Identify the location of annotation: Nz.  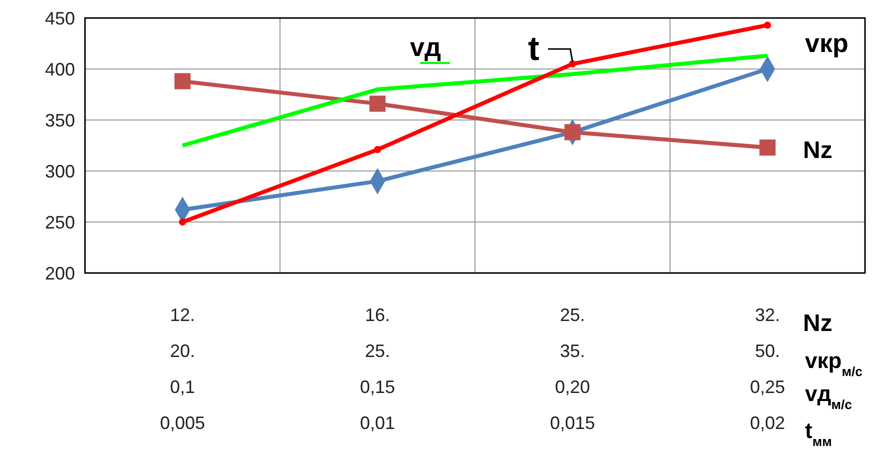
(817, 150).